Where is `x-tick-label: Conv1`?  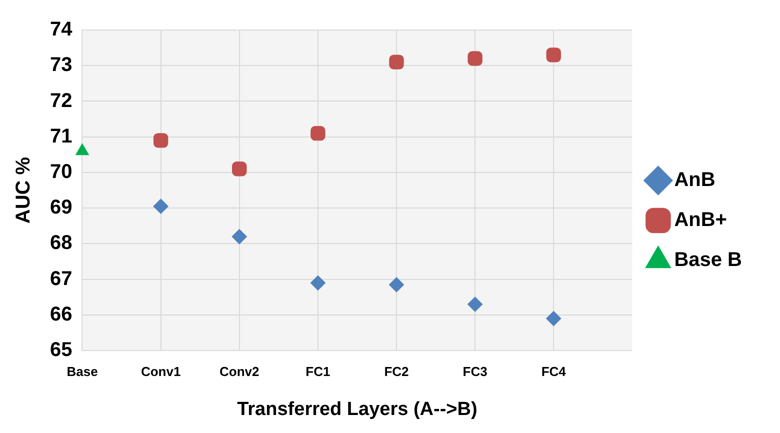 x-tick-label: Conv1 is located at coordinates (160, 371).